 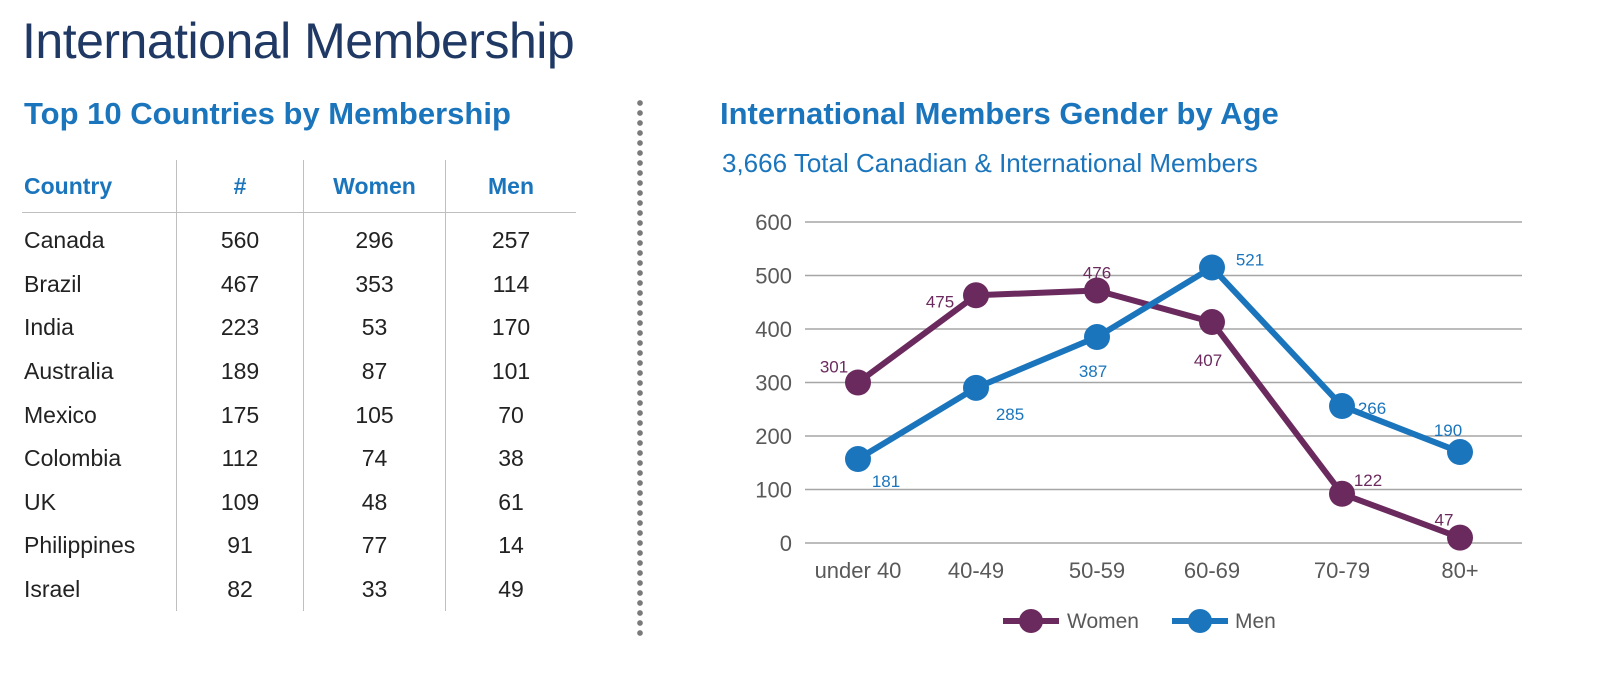 I want to click on cell-country: Brazil, so click(x=53, y=283).